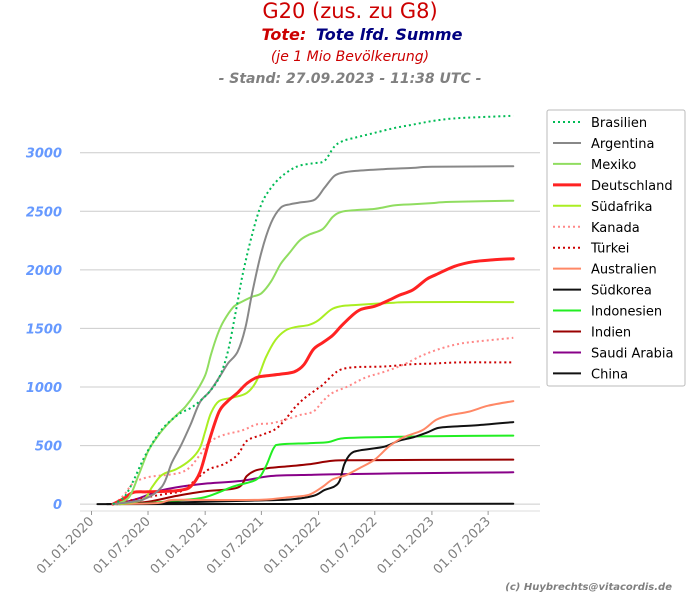 The width and height of the screenshot is (700, 600). What do you see at coordinates (48, 447) in the screenshot?
I see `y-tick-label: 500` at bounding box center [48, 447].